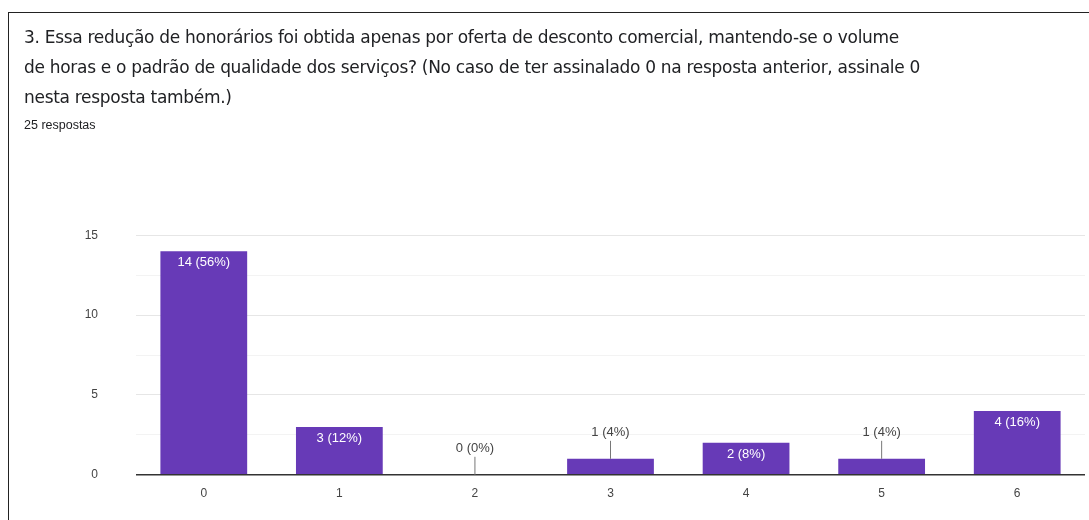 This screenshot has height=520, width=1089. Describe the element at coordinates (746, 493) in the screenshot. I see `x-tick-label: 4` at that location.